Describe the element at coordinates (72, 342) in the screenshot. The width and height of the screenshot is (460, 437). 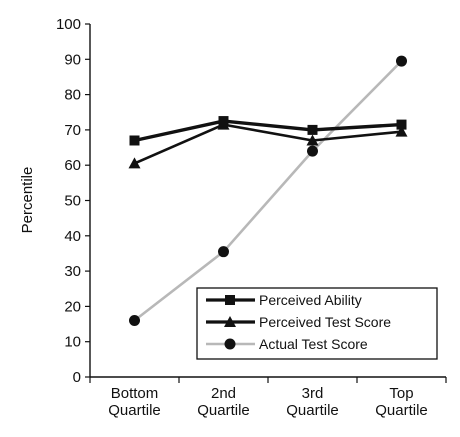
I see `y-tick-label: 10` at that location.